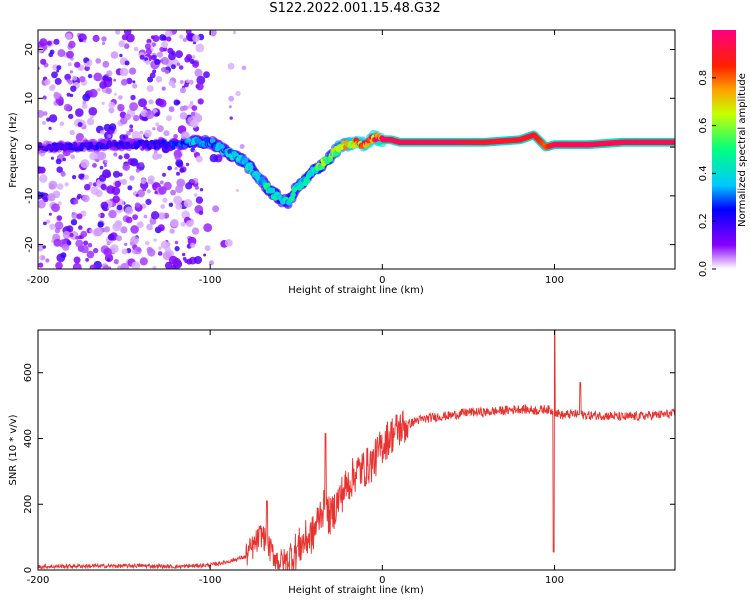  I want to click on x-tick-label: -100, so click(210, 280).